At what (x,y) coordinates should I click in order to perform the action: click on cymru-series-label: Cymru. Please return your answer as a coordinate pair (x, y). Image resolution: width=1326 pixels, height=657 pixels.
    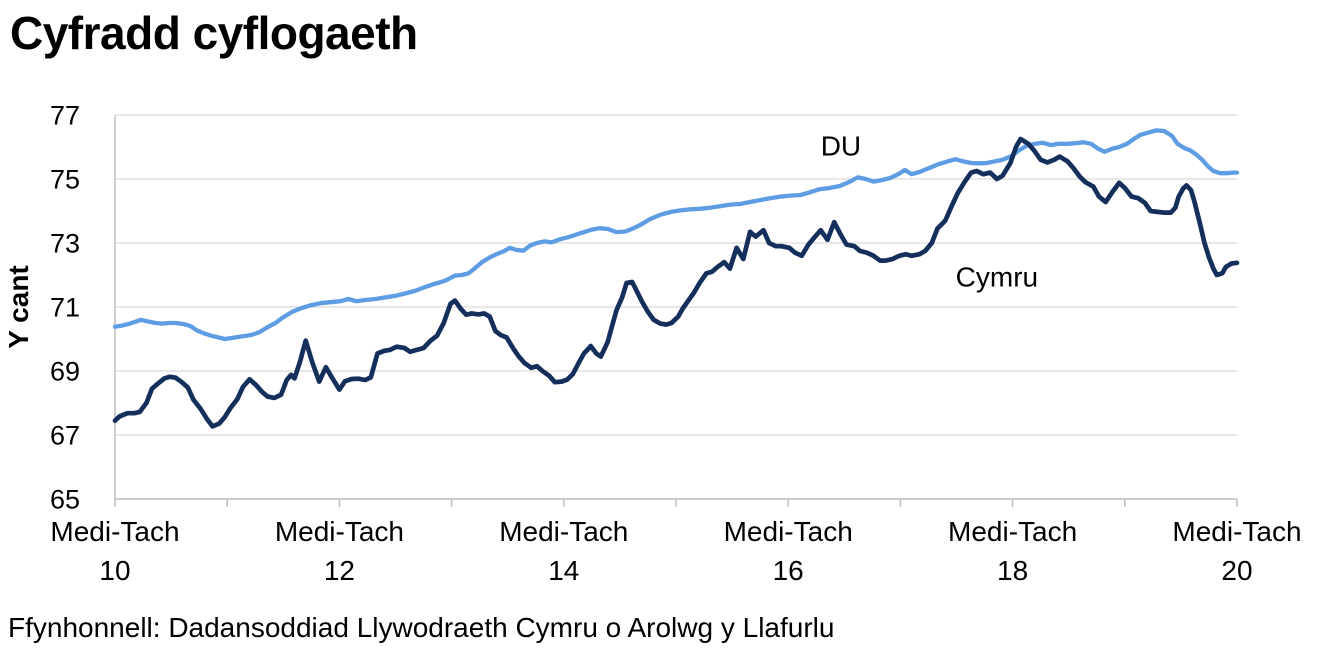
    Looking at the image, I should click on (997, 277).